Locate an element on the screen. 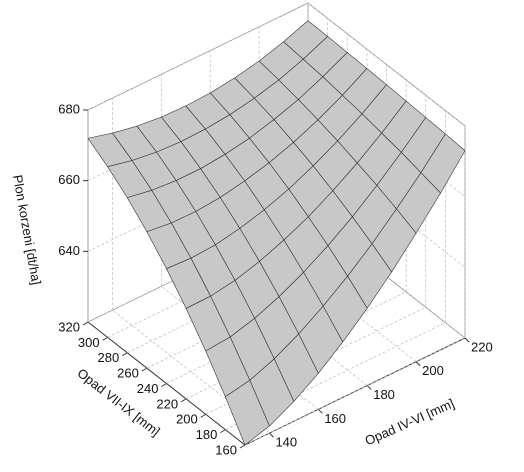 Image resolution: width=524 pixels, height=472 pixels. x-tick-label: 220 is located at coordinates (167, 403).